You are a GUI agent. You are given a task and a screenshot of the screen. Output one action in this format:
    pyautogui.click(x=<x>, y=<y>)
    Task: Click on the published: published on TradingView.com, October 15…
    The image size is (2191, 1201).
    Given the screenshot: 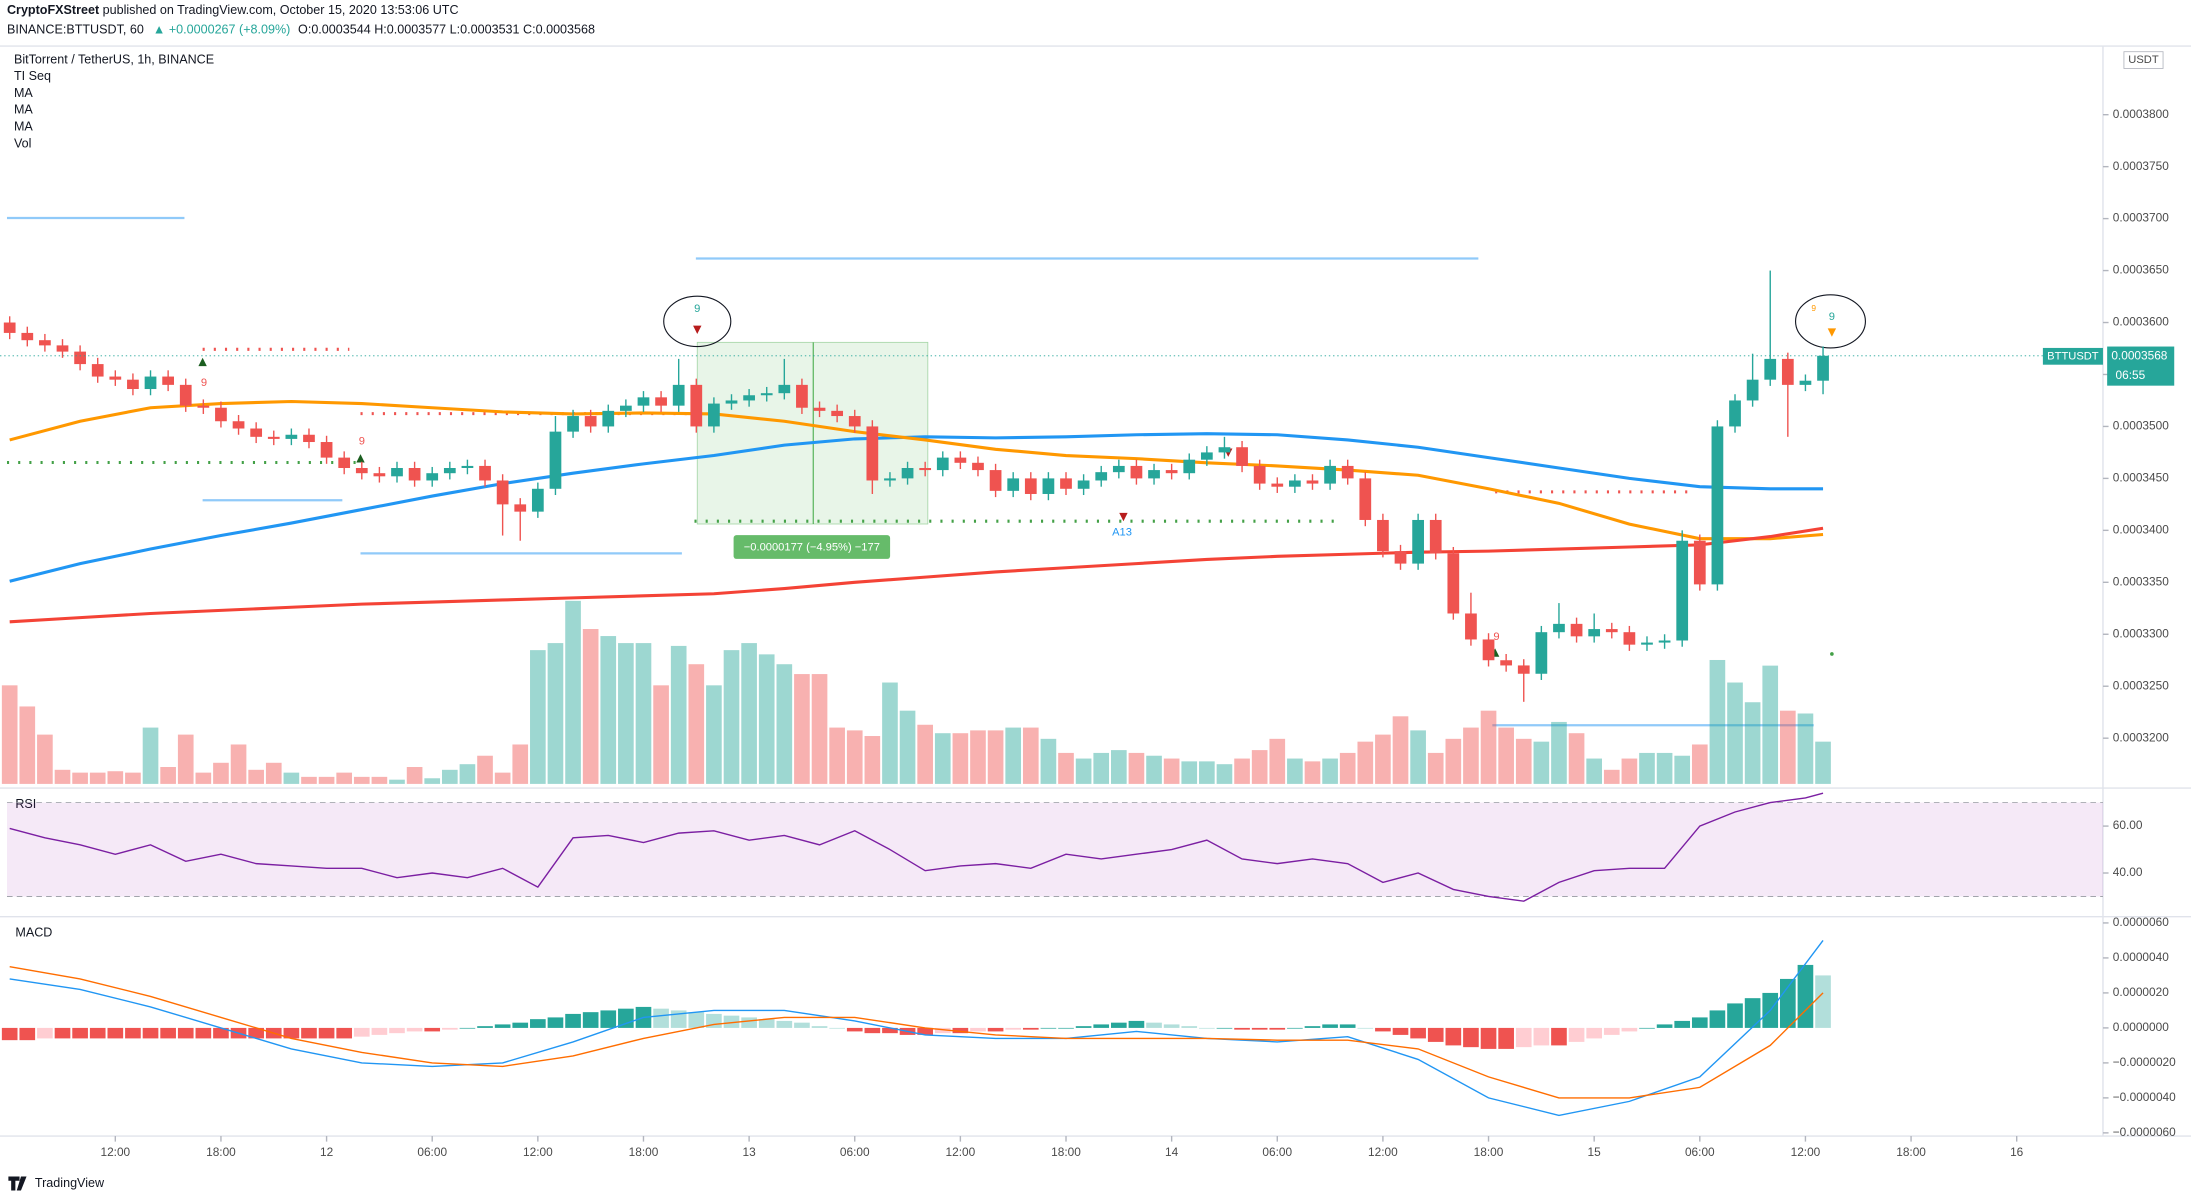 What is the action you would take?
    pyautogui.click(x=281, y=11)
    